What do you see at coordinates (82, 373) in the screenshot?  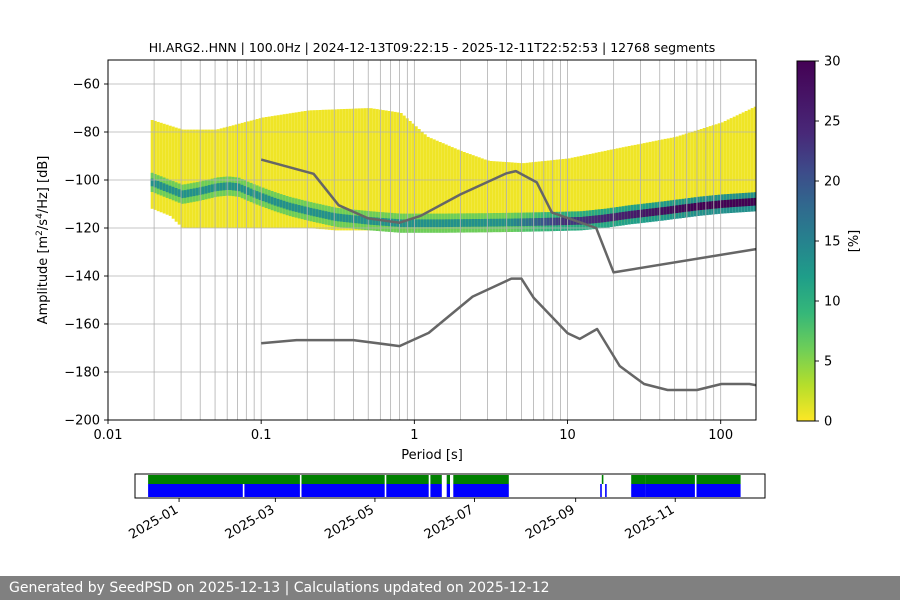 I see `y-tick-label: −180` at bounding box center [82, 373].